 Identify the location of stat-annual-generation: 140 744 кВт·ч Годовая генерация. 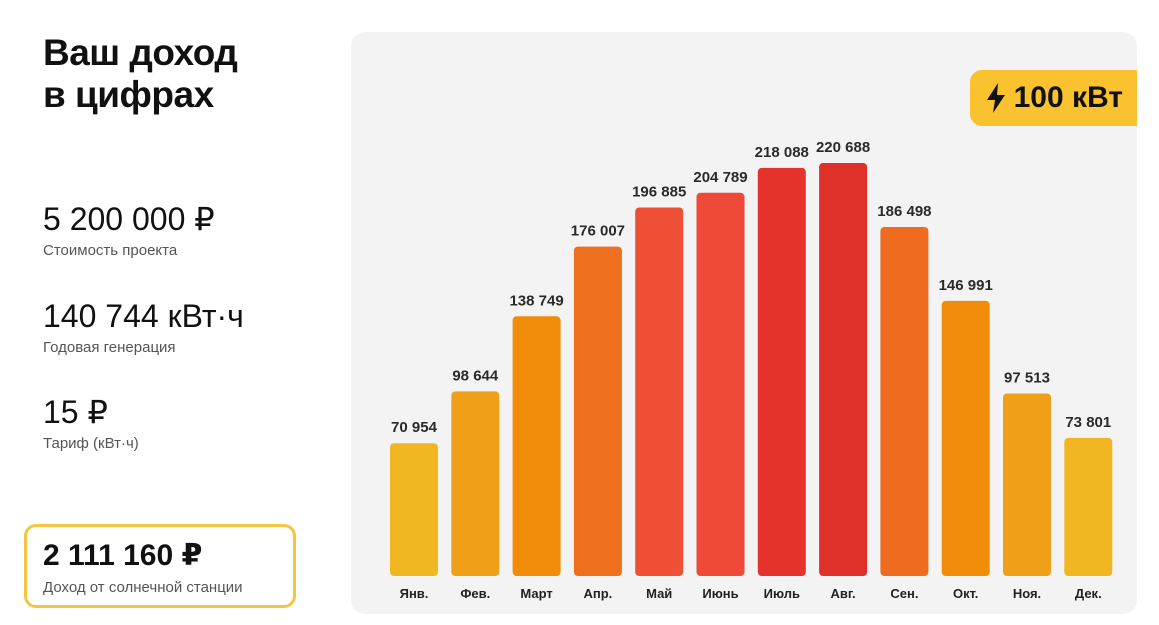
(143, 326).